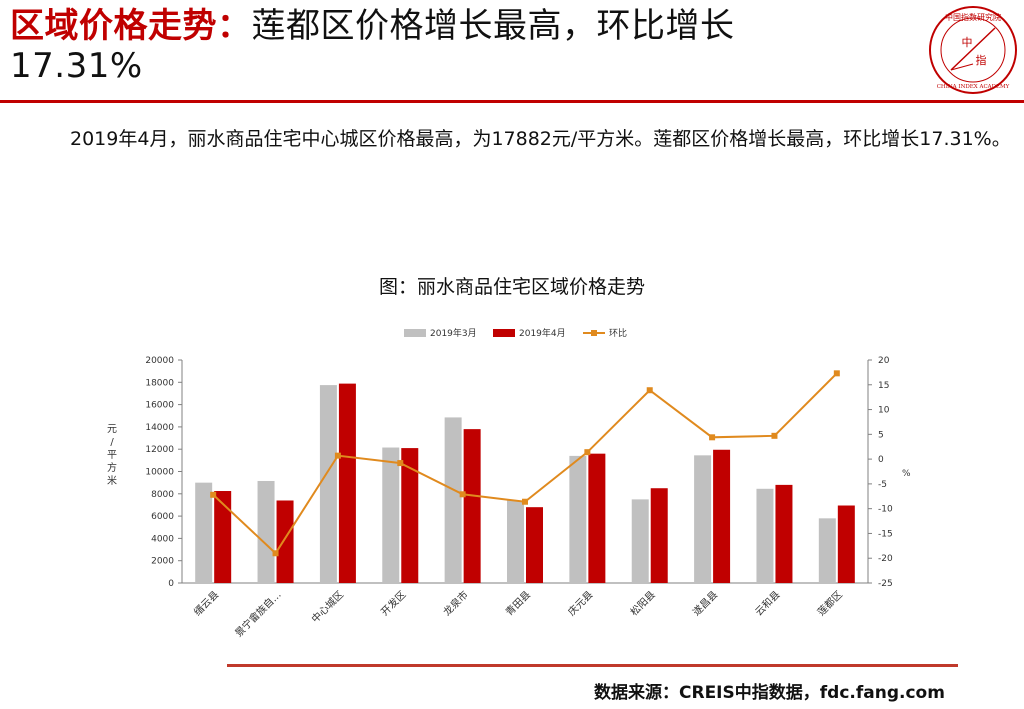  I want to click on y-tick-label: 4000, so click(162, 539).